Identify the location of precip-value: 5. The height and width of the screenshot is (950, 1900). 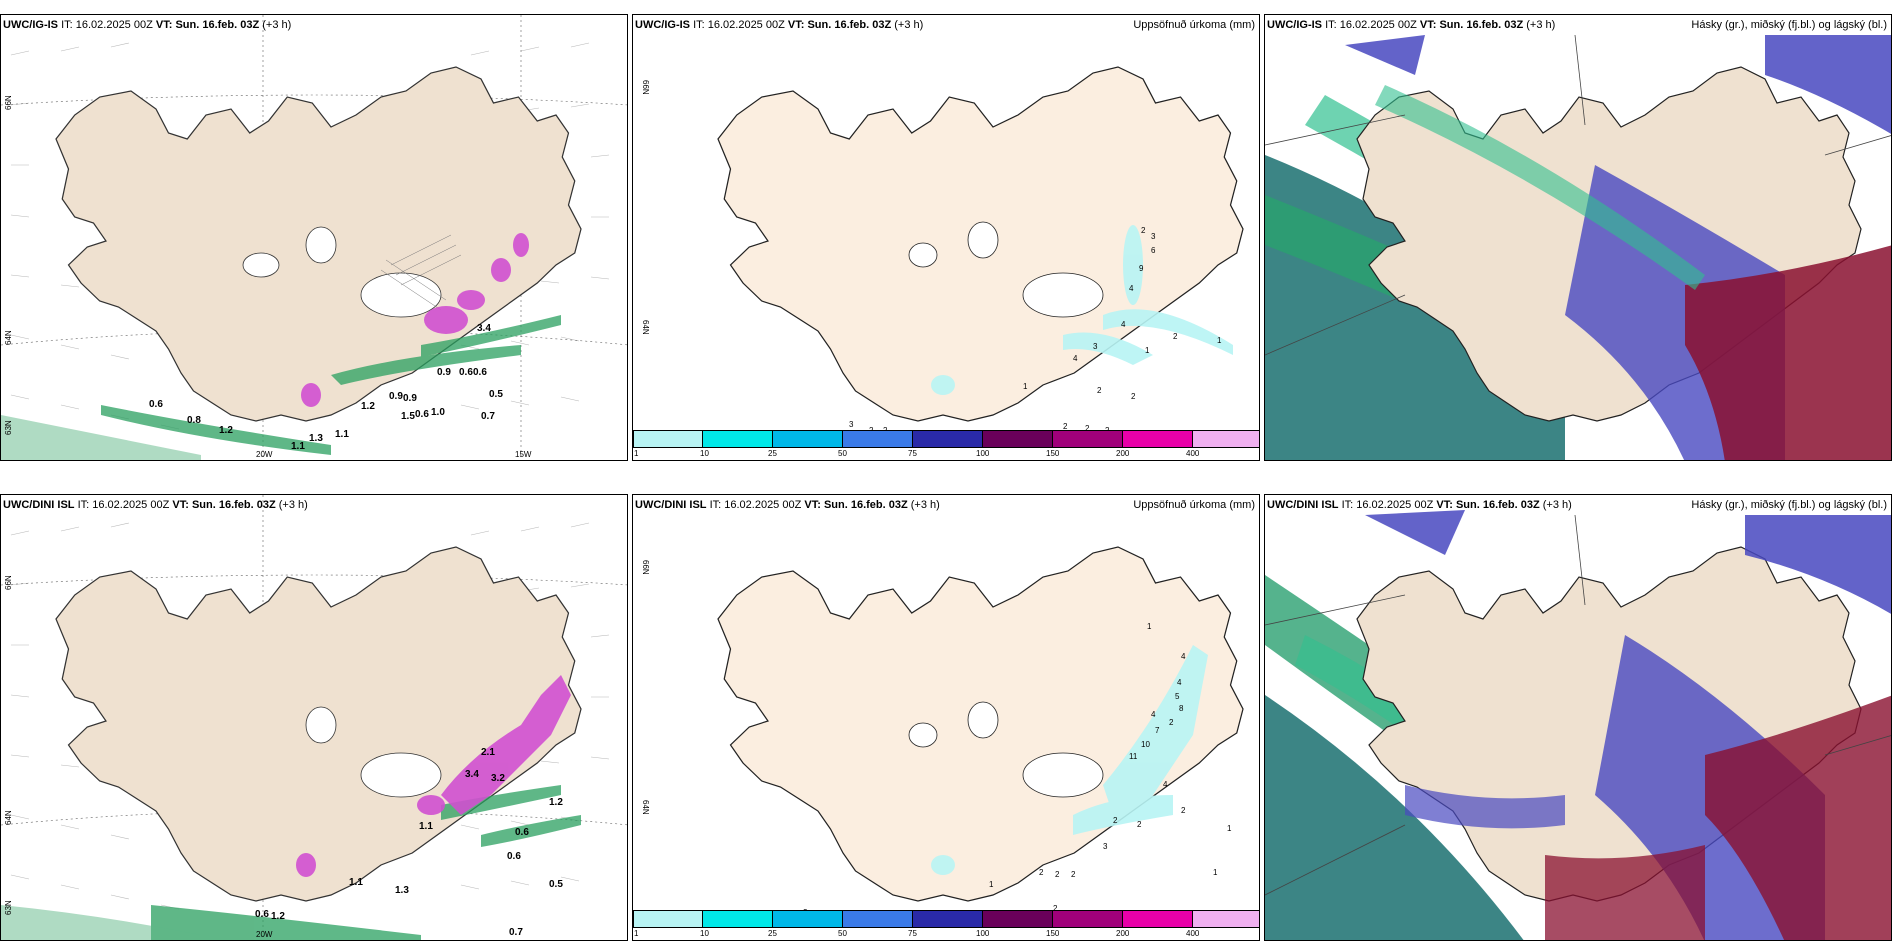
(1177, 696).